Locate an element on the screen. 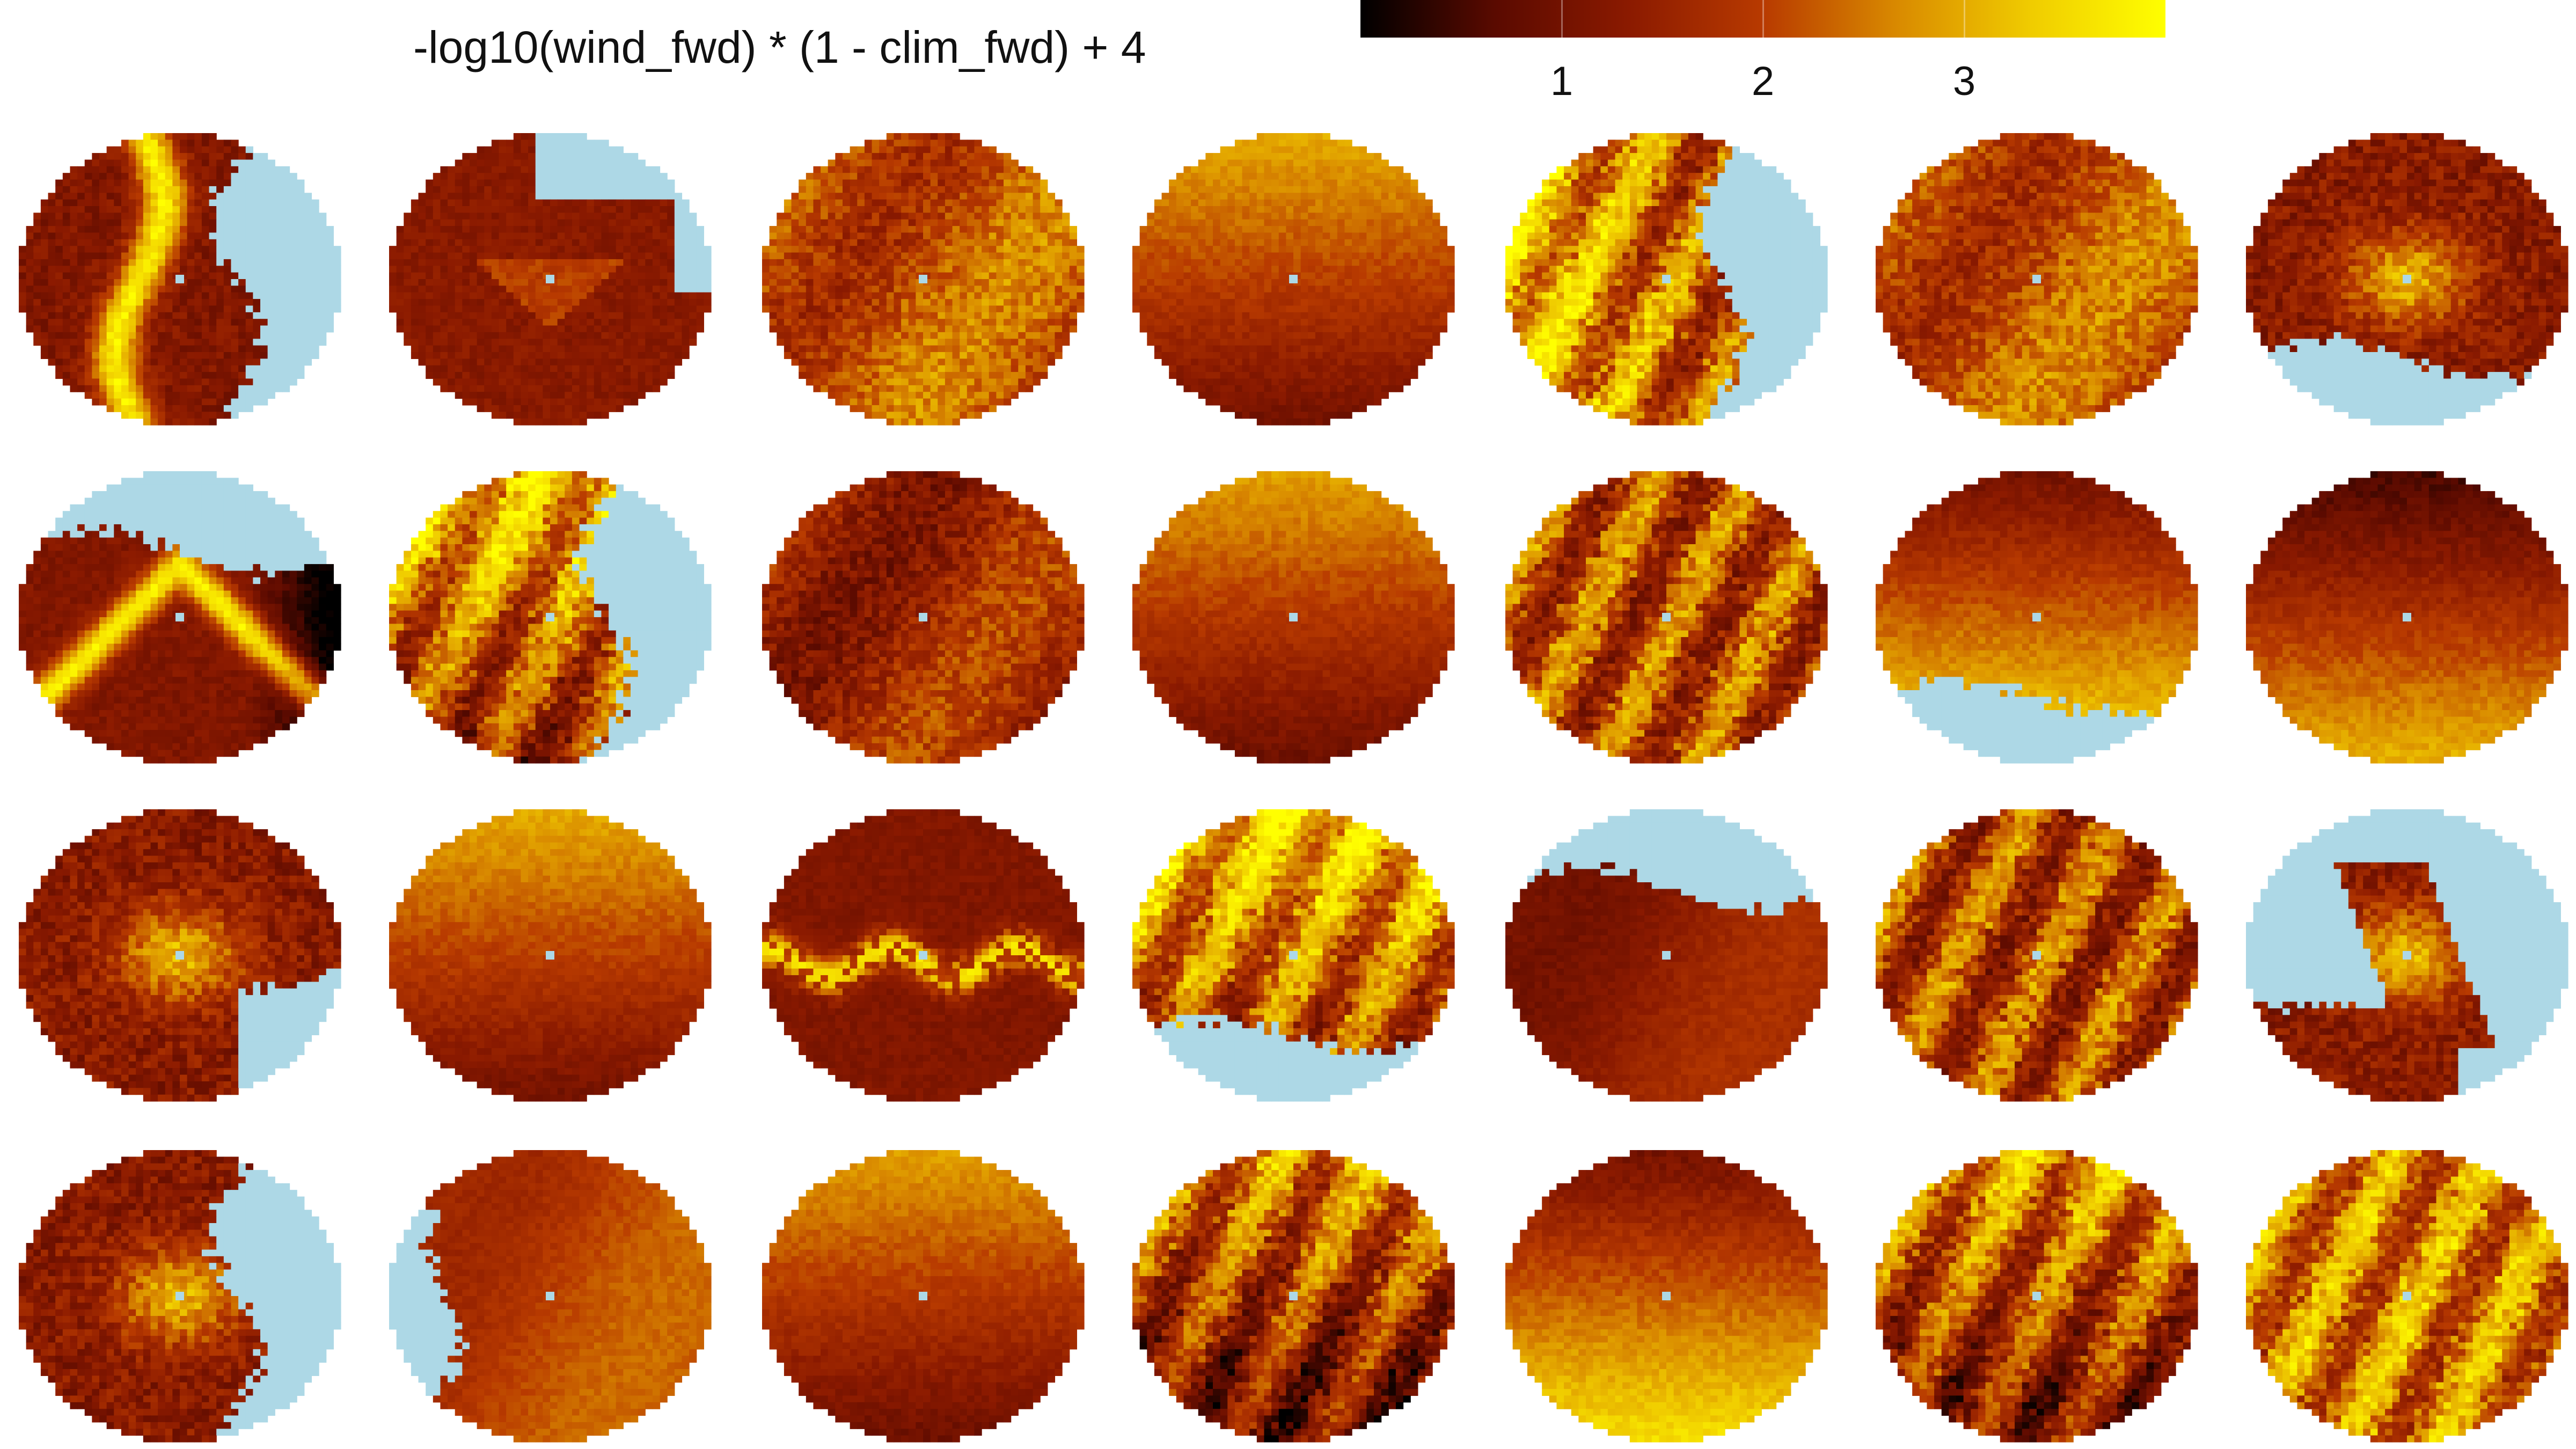  heatmap-panel-r2-c4 is located at coordinates (1293, 617).